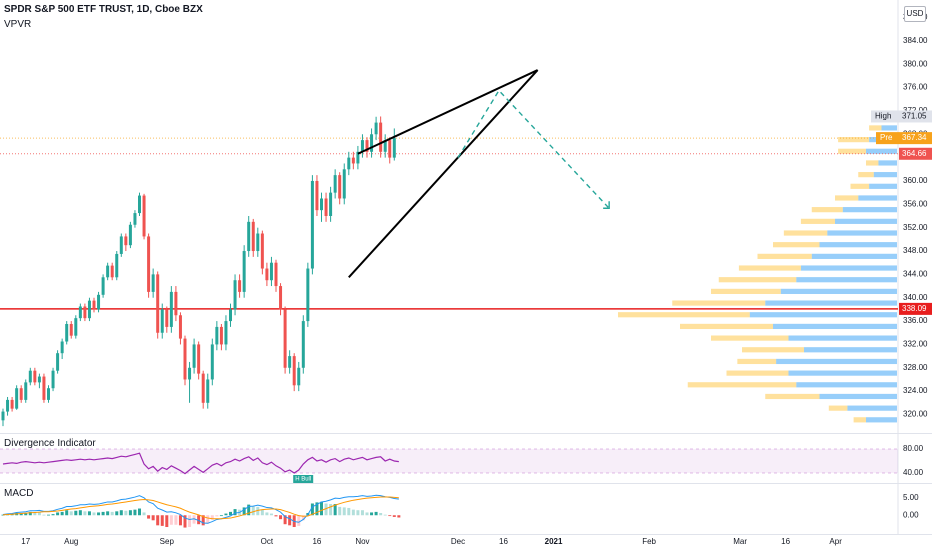 The width and height of the screenshot is (932, 555). What do you see at coordinates (915, 203) in the screenshot?
I see `y-tick-label: 356.00` at bounding box center [915, 203].